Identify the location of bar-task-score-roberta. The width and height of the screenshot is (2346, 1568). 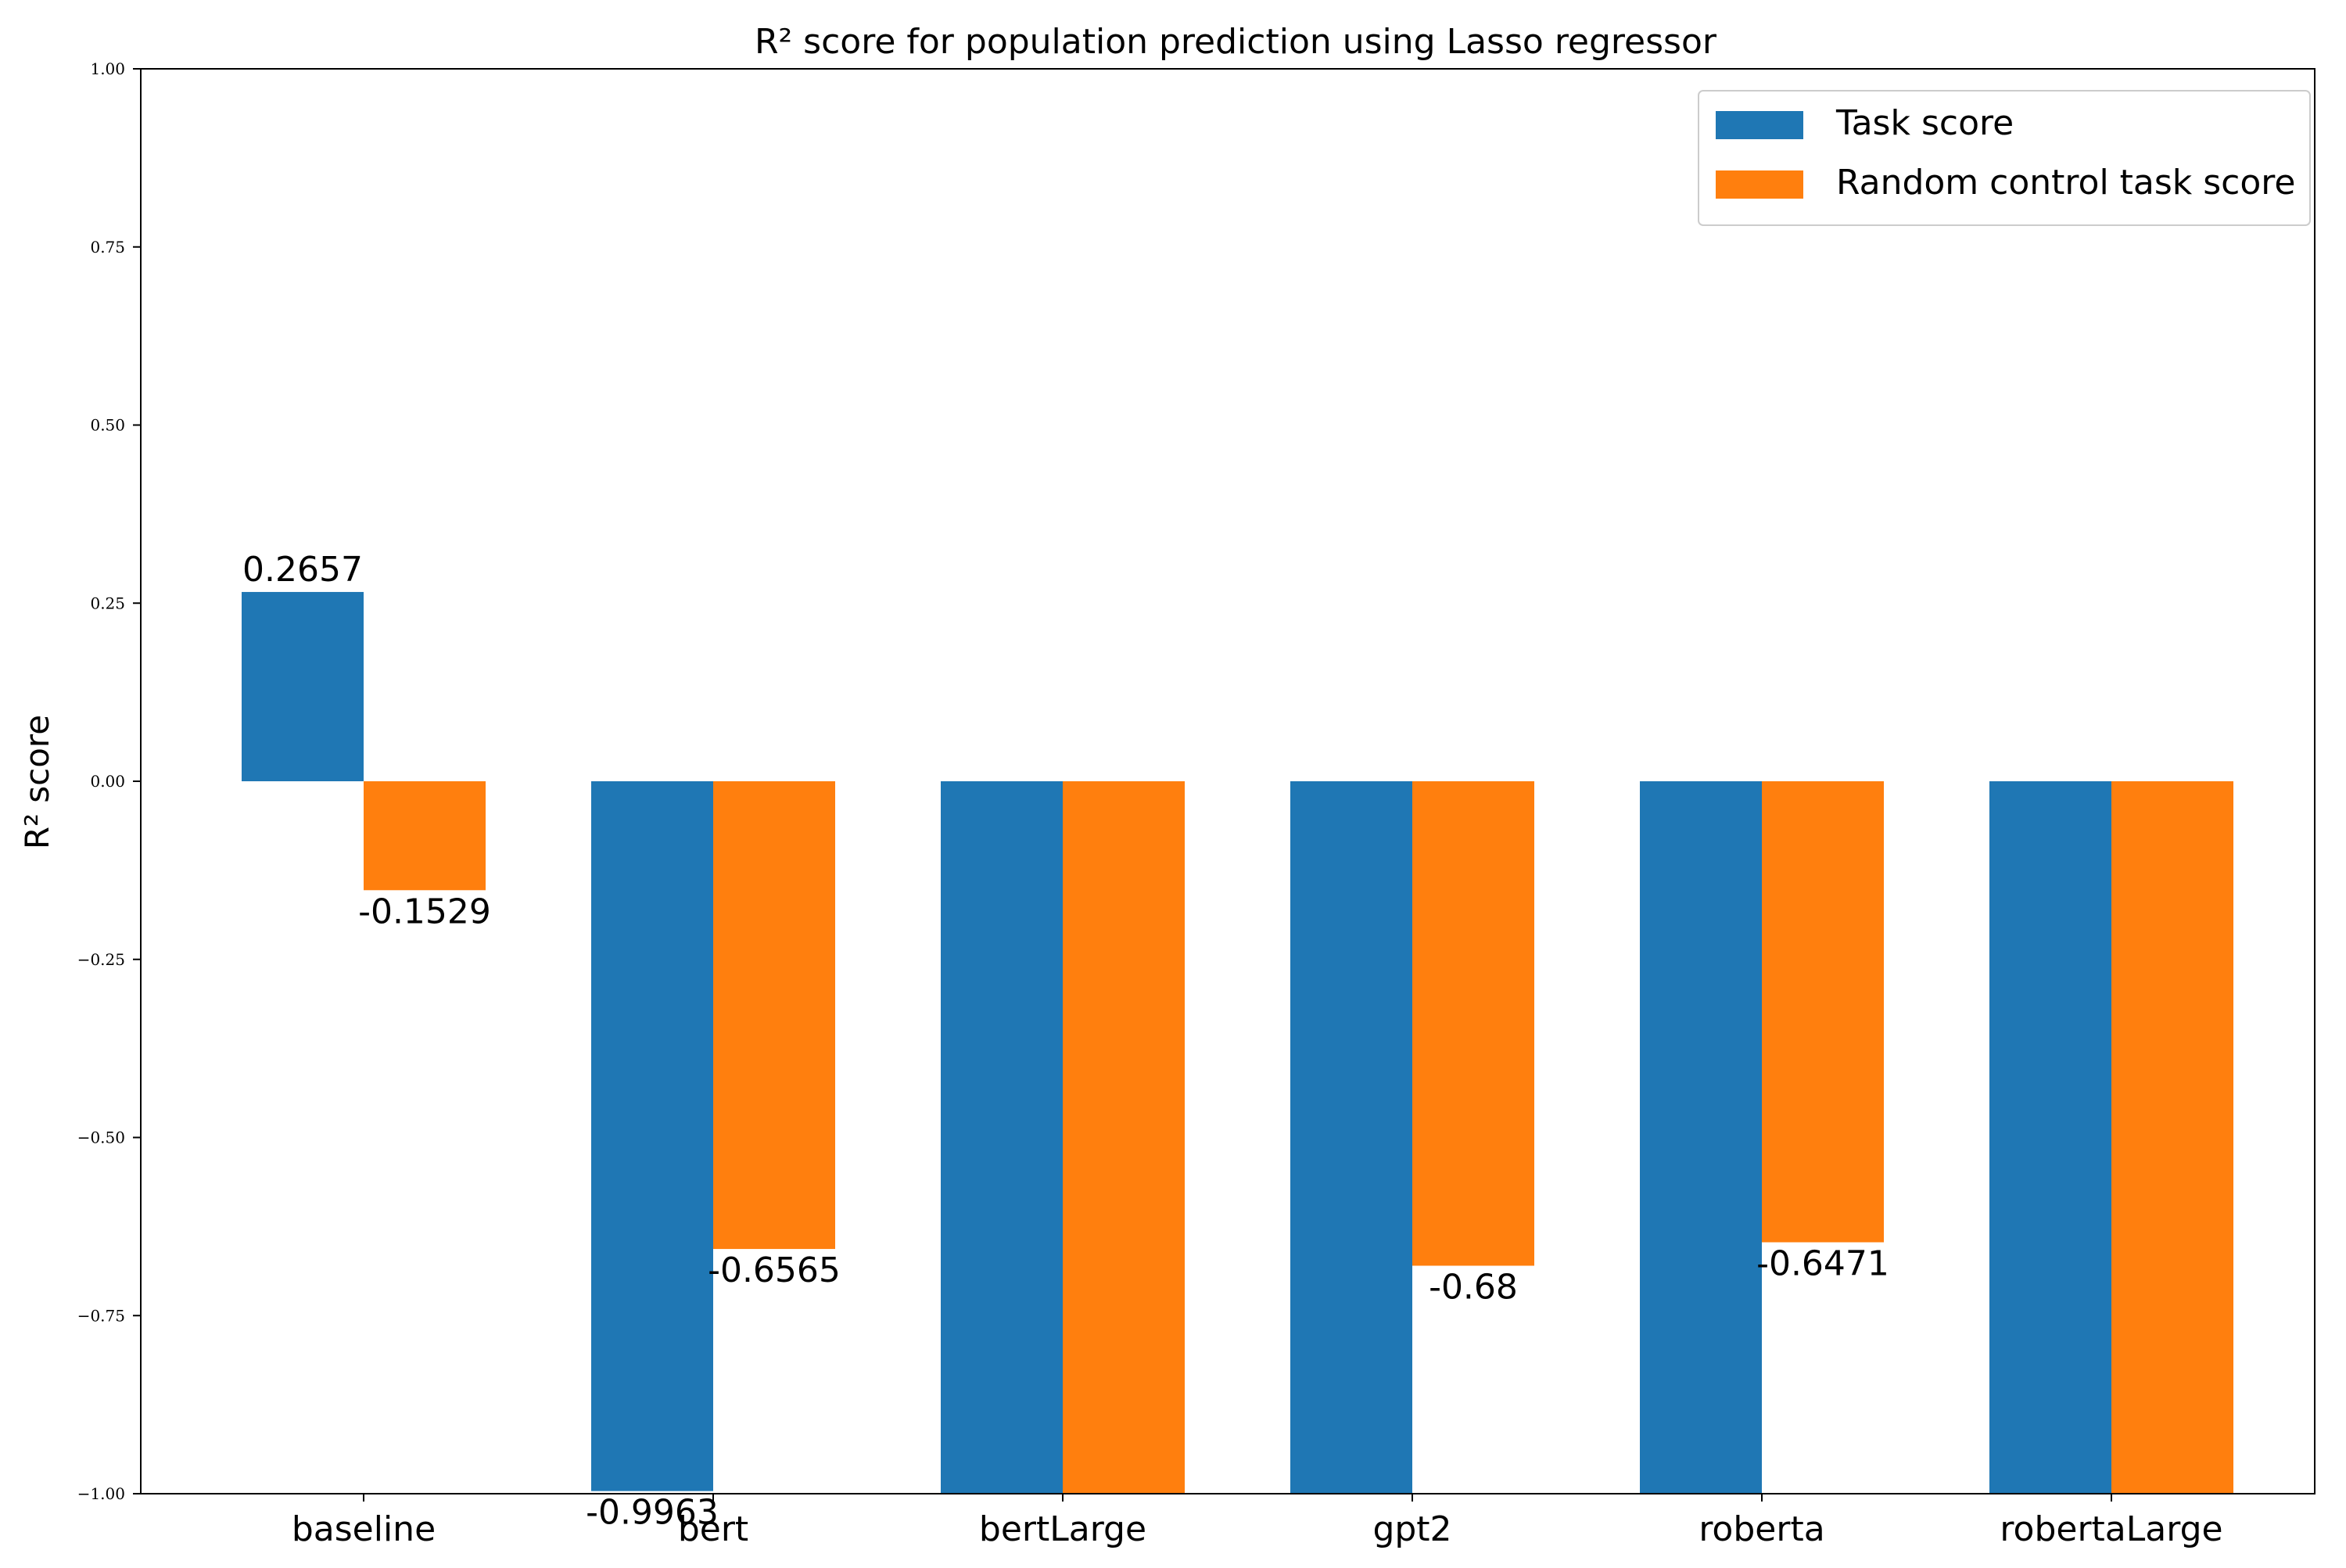
(1701, 1137).